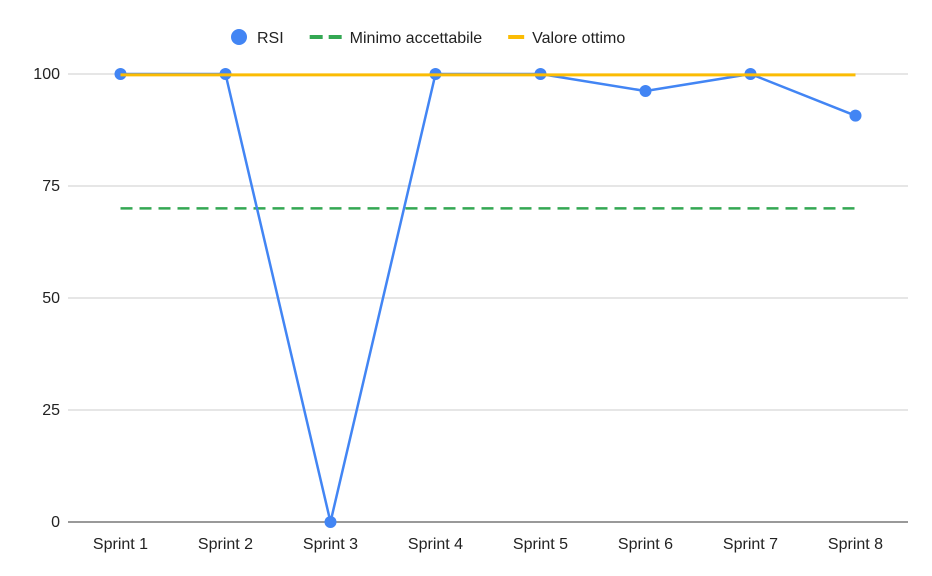  Describe the element at coordinates (120, 544) in the screenshot. I see `x-tick-label: Sprint 1` at that location.